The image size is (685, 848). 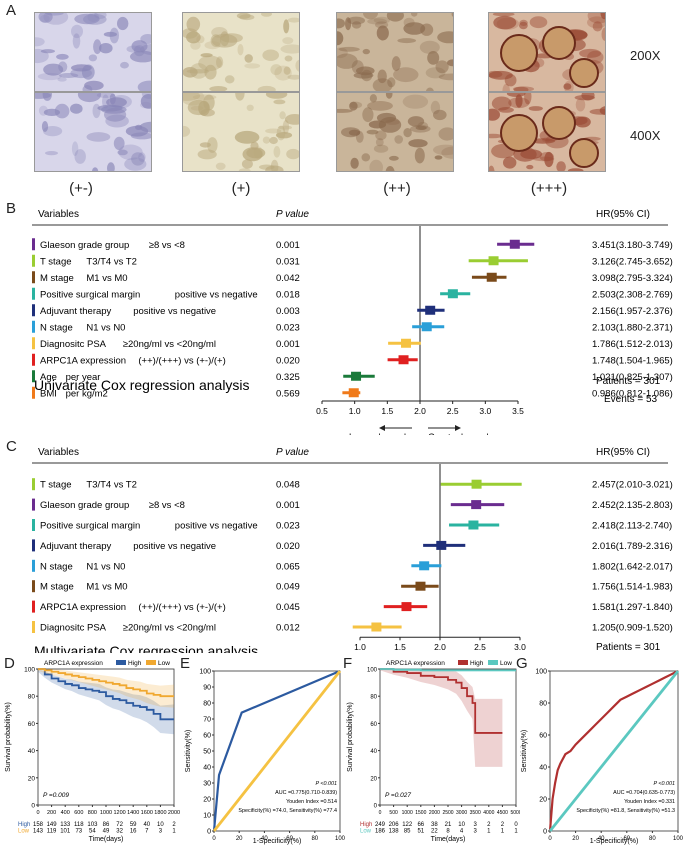 I want to click on forest-title: Multivariate Cox regression analysis, so click(x=146, y=648).